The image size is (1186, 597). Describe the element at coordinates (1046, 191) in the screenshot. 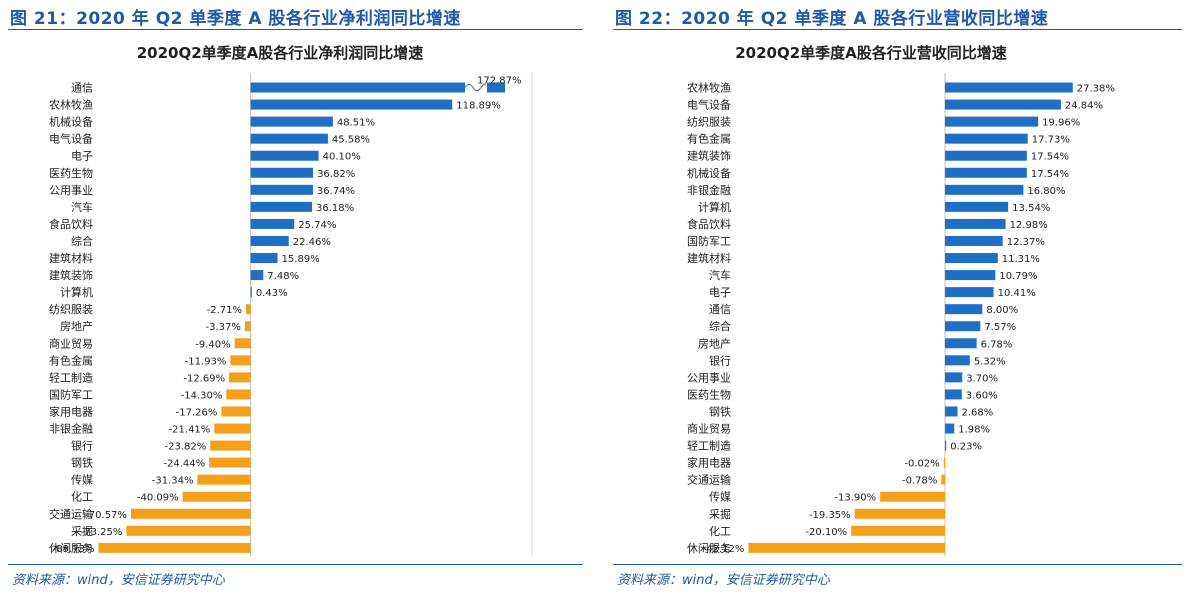

I see `right-value-label: 16.80%` at that location.